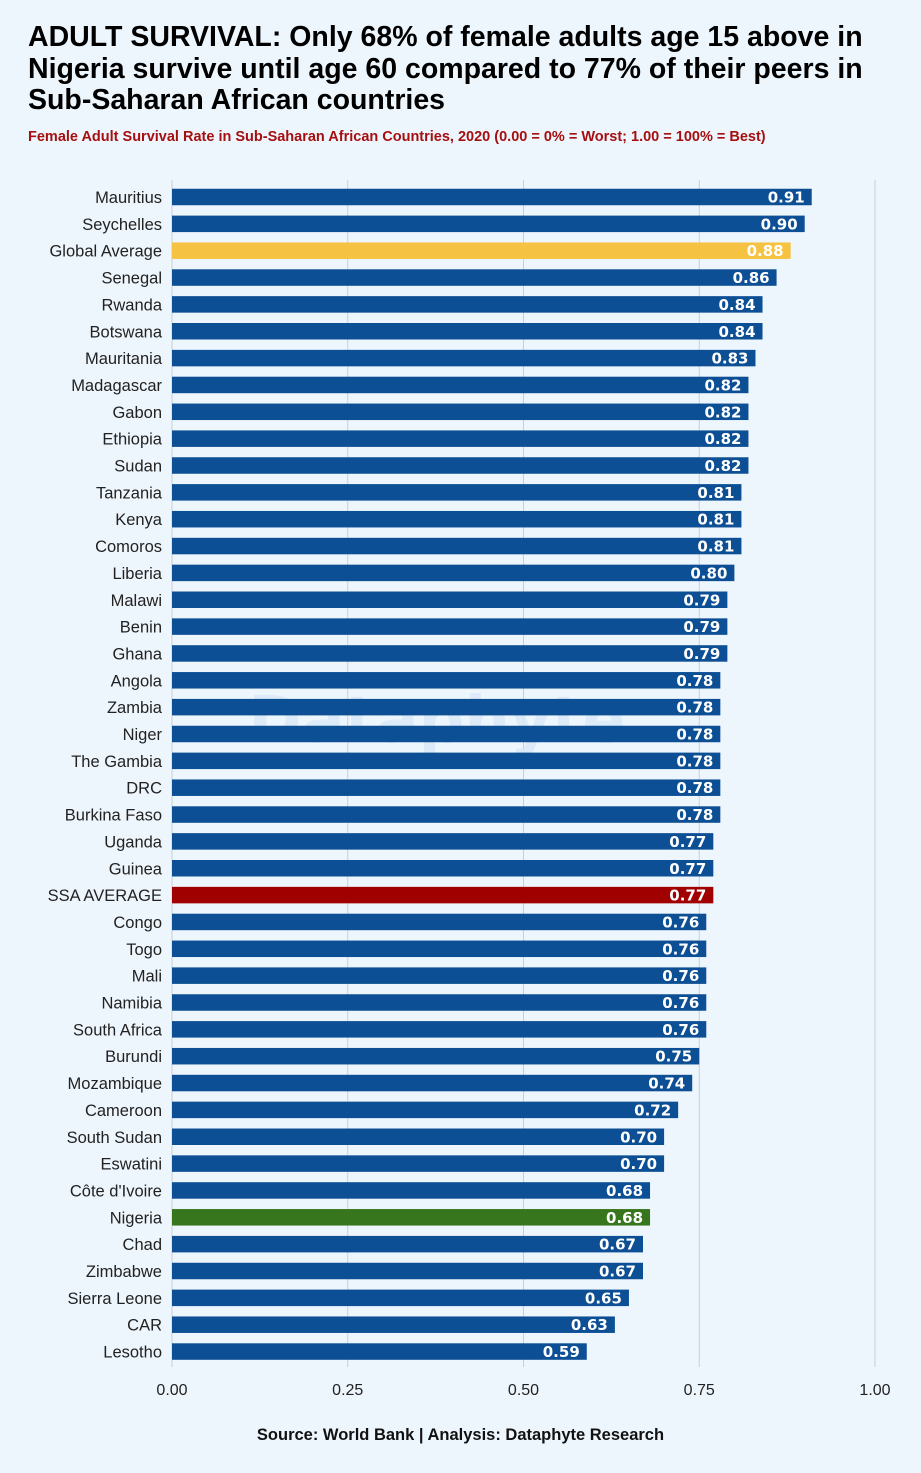 This screenshot has width=921, height=1473. What do you see at coordinates (115, 1084) in the screenshot?
I see `category-label: Mozambique` at bounding box center [115, 1084].